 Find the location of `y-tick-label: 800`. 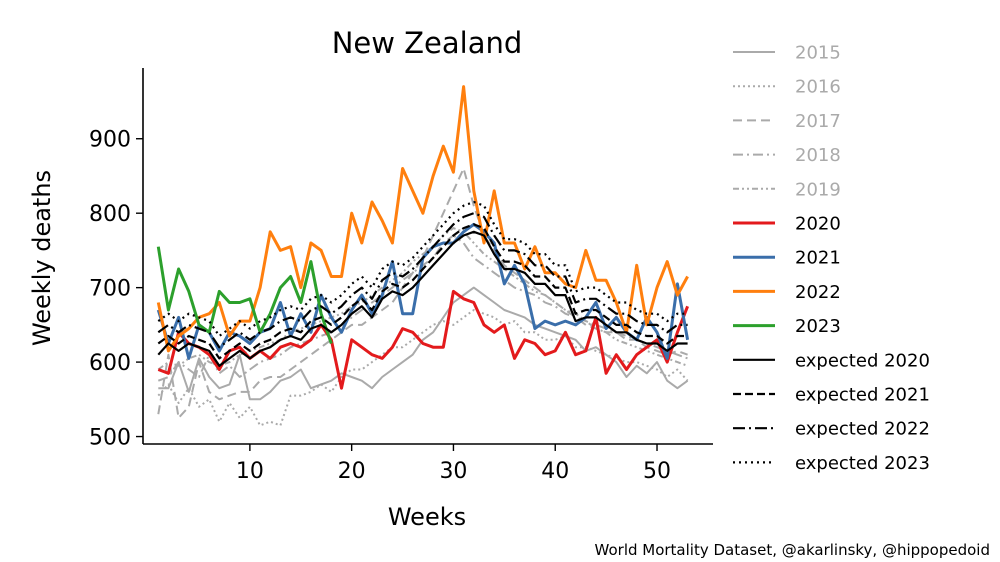

y-tick-label: 800 is located at coordinates (110, 214).